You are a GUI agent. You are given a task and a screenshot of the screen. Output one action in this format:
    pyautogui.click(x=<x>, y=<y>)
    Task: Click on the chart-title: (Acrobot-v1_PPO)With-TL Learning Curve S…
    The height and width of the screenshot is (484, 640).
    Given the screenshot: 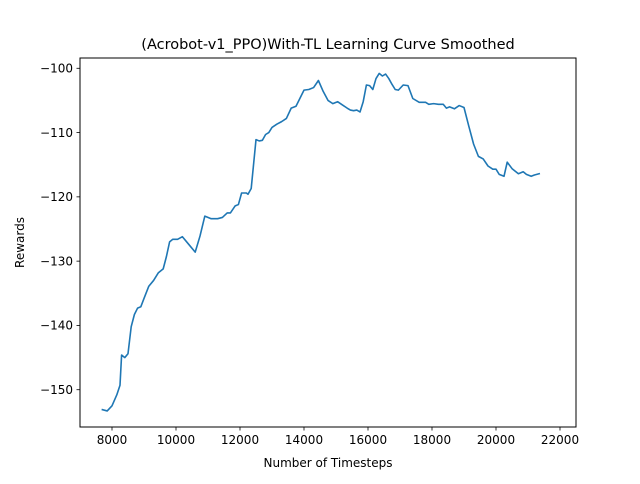 What is the action you would take?
    pyautogui.click(x=327, y=45)
    